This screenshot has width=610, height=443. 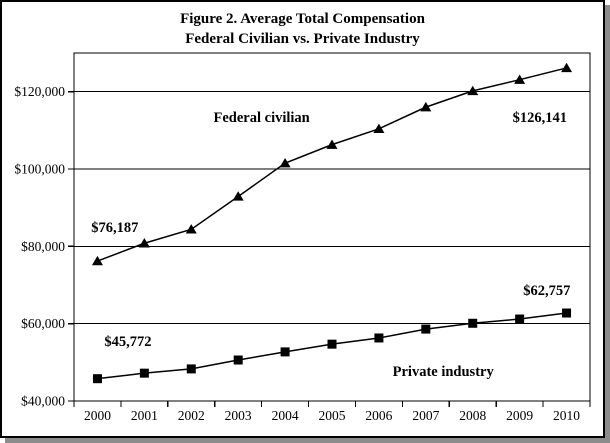 I want to click on chart-title-line2: Federal Civilian vs. Private Industry, so click(x=302, y=39).